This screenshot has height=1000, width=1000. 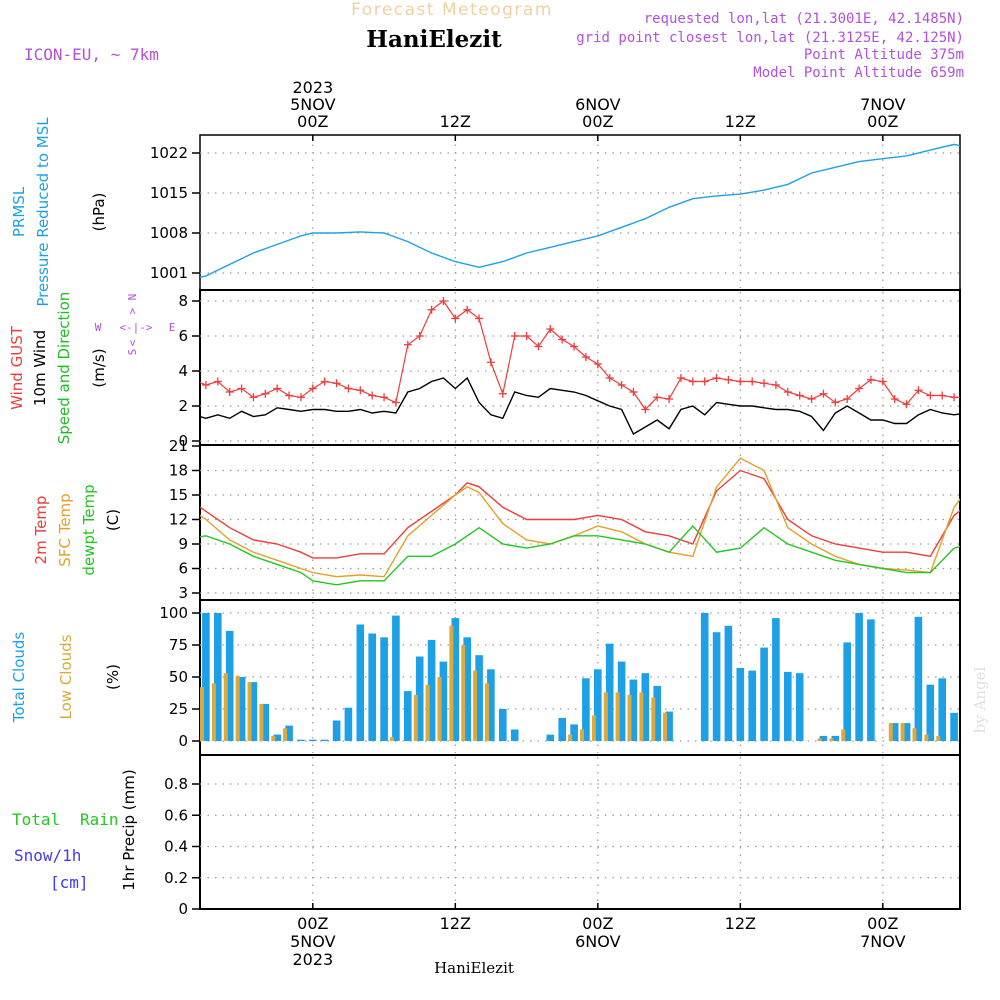 I want to click on bottom-time-label: 2023, so click(x=312, y=959).